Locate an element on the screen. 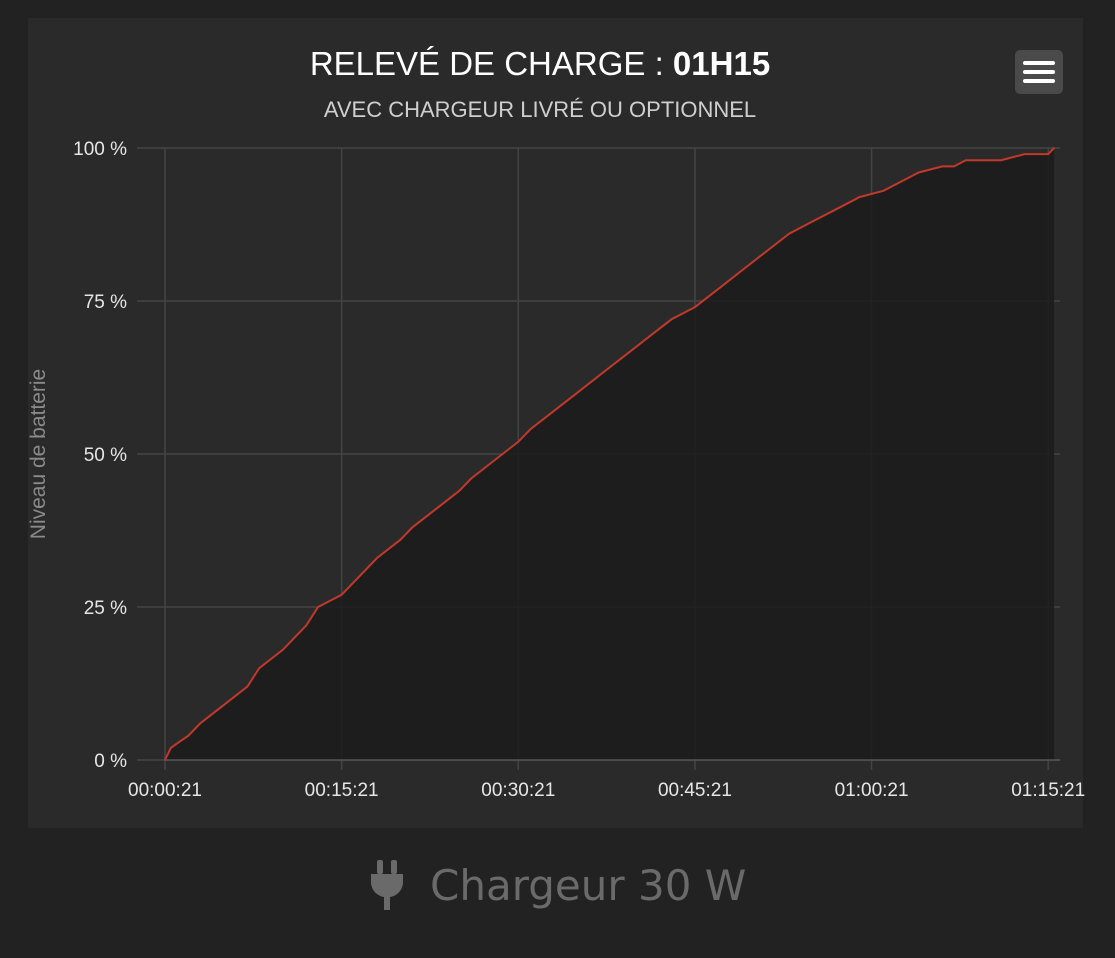  chart-subtitle: AVEC CHARGEUR LIVRÉ OU OPTIONNEL is located at coordinates (540, 109).